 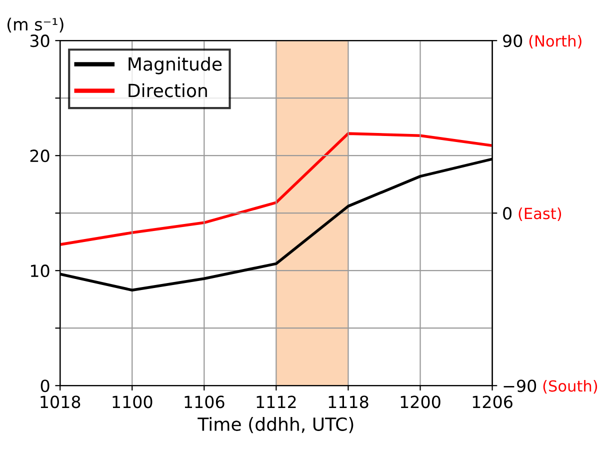 I want to click on text: (South), so click(x=570, y=387).